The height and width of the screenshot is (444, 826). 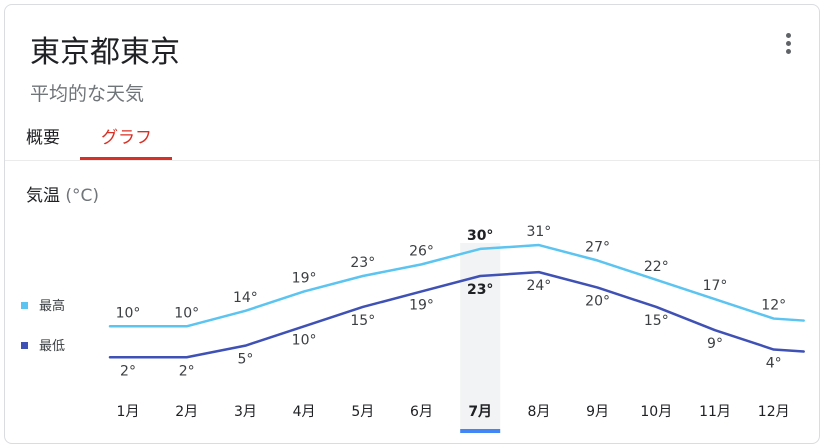 I want to click on label-high-10: 22°, so click(x=656, y=267).